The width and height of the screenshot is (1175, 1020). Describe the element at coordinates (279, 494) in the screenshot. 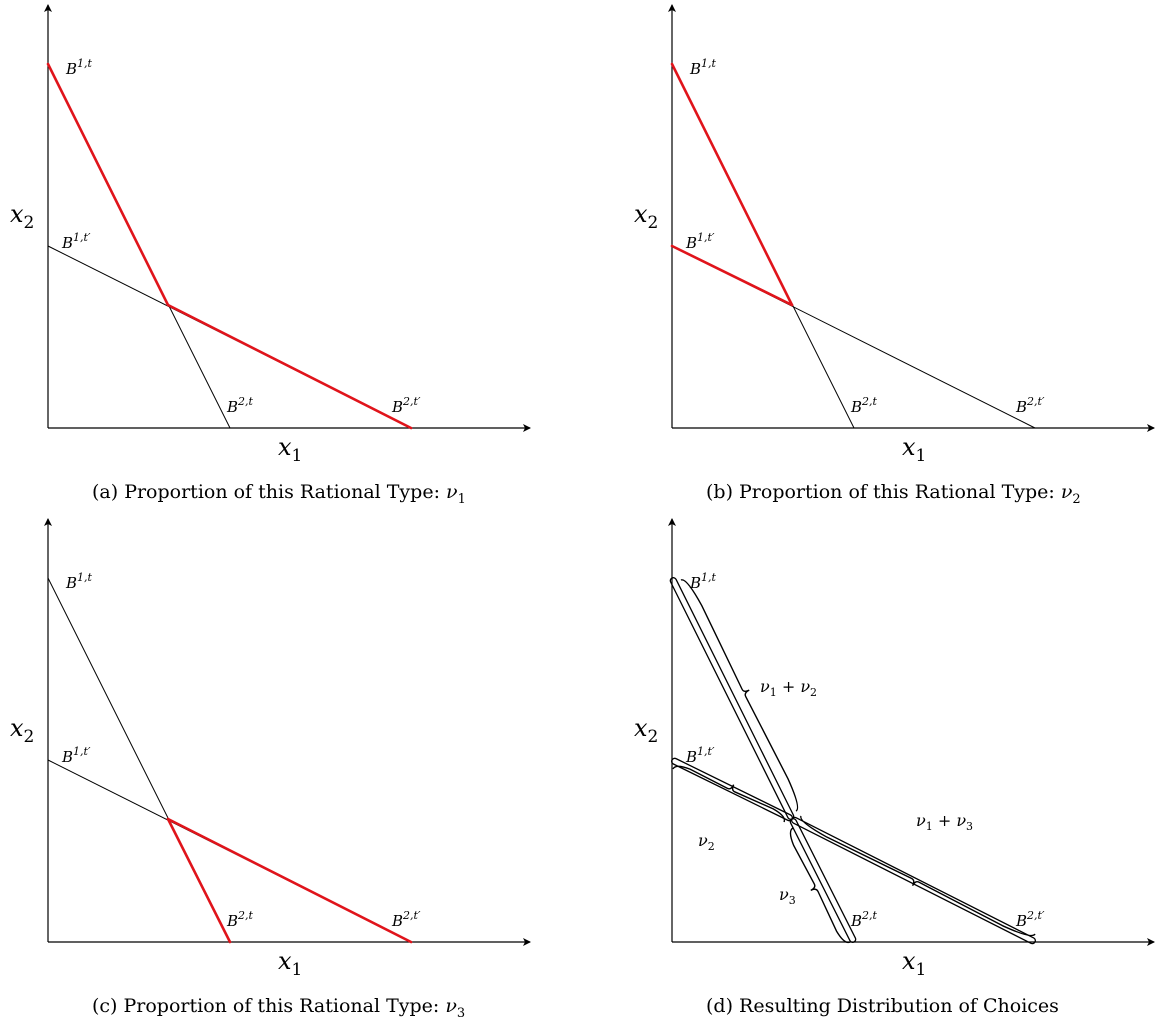

I see `caption-a: (a) Proportion of this Rational Type: ν1` at that location.